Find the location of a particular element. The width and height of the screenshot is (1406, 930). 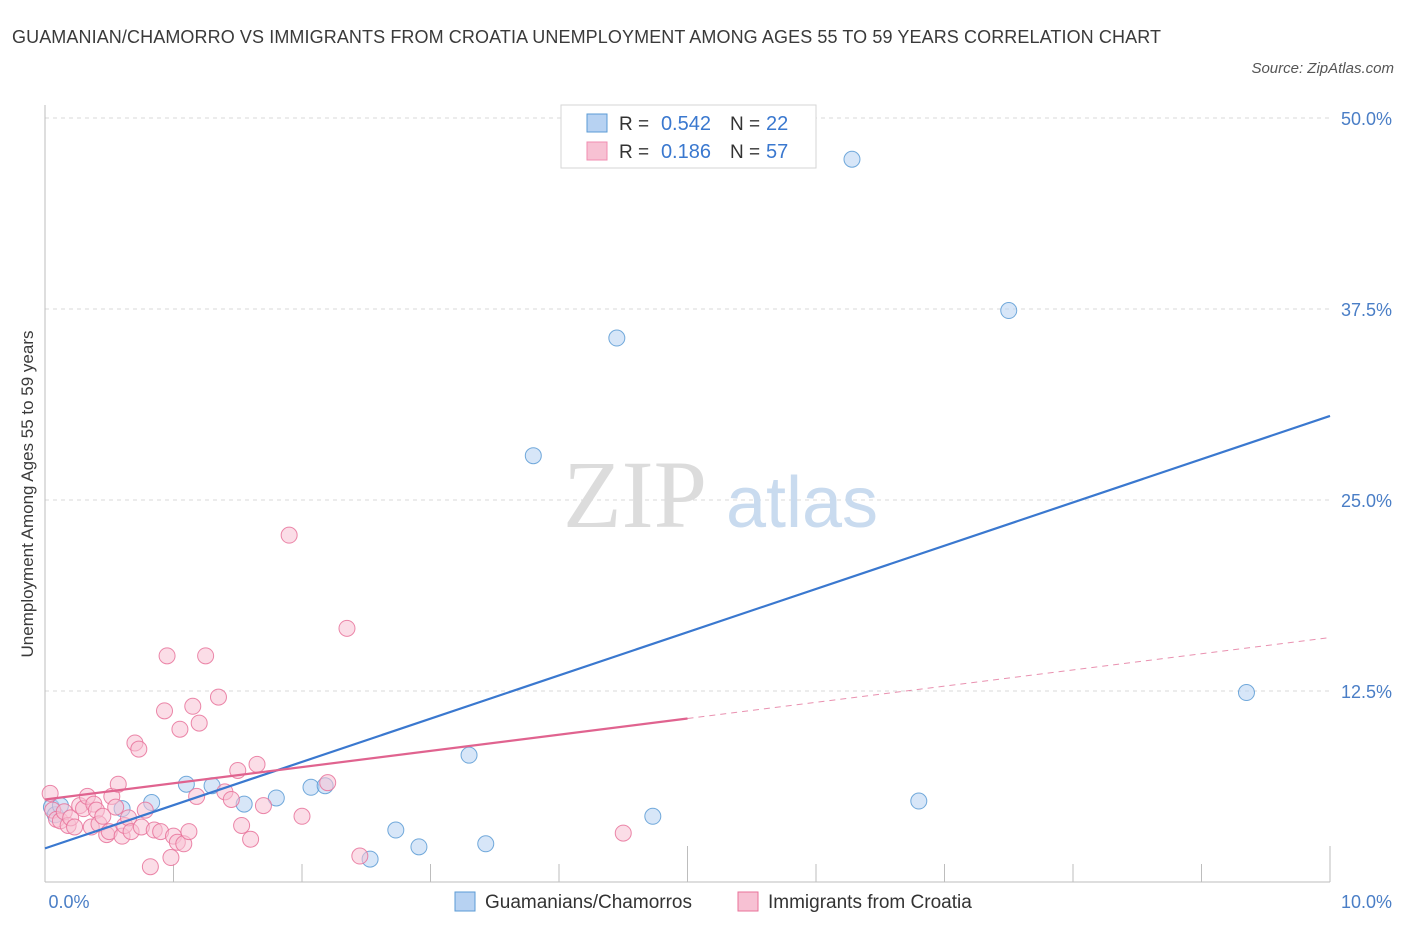

watermark: ZIP atlas is located at coordinates (720, 494).